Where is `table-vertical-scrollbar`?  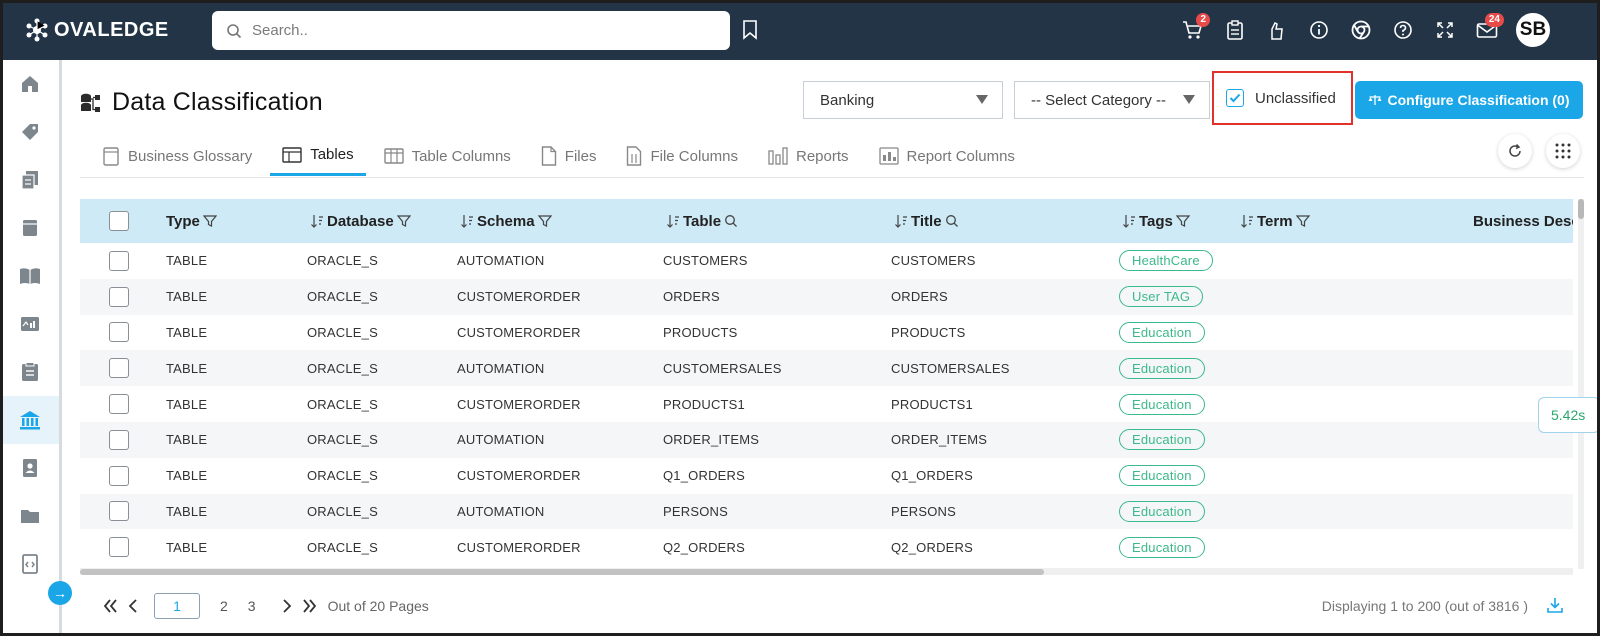
table-vertical-scrollbar is located at coordinates (1581, 384).